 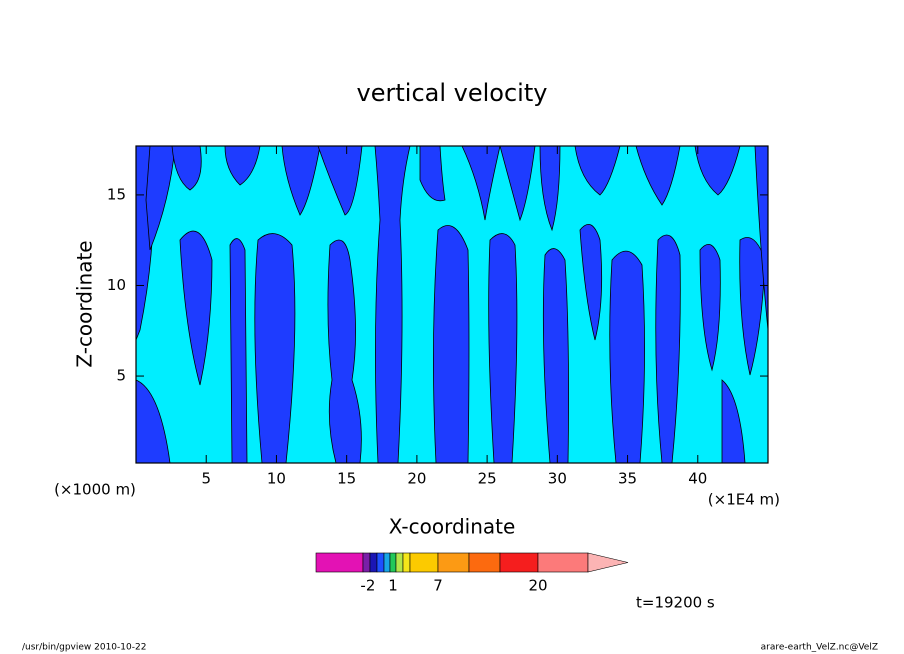 What do you see at coordinates (367, 586) in the screenshot?
I see `colorbar-label: -2` at bounding box center [367, 586].